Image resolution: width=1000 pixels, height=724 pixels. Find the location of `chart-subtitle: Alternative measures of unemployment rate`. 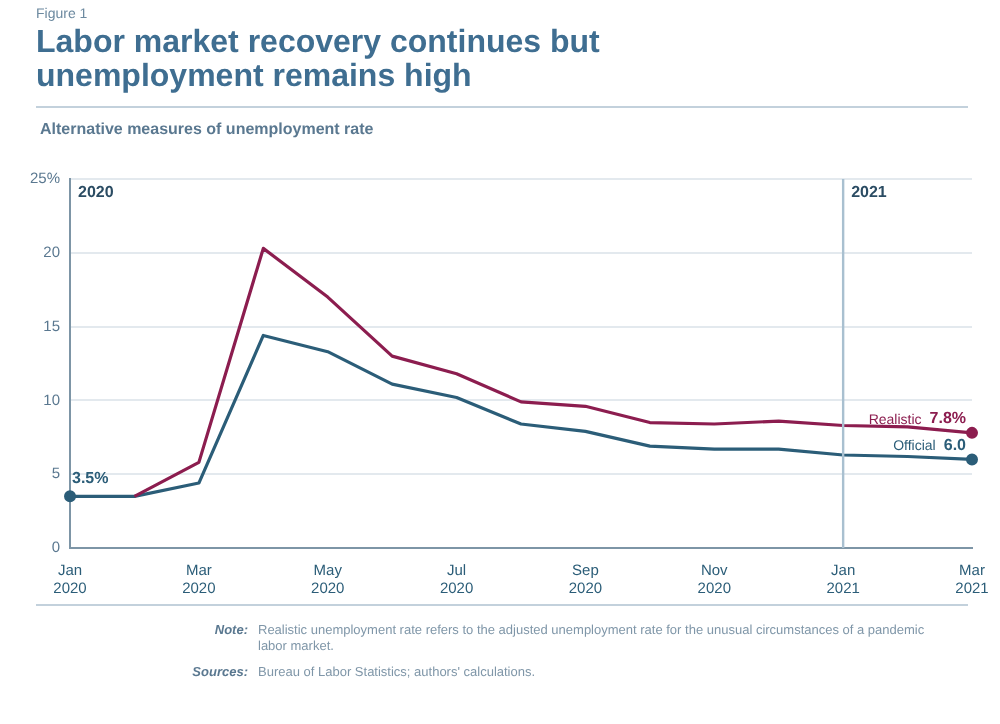

chart-subtitle: Alternative measures of unemployment rate is located at coordinates (207, 129).